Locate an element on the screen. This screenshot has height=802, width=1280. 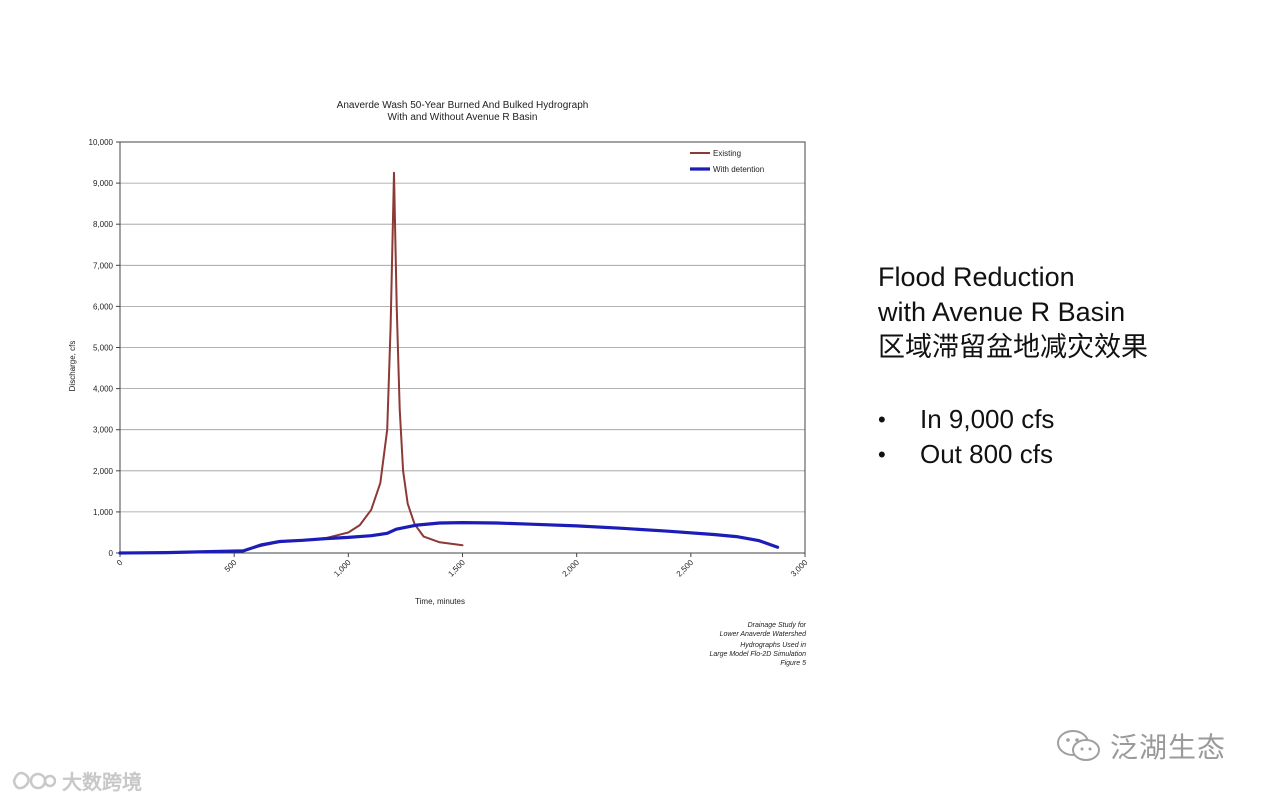
heading-line-1: Flood Reduction is located at coordinates (976, 277).